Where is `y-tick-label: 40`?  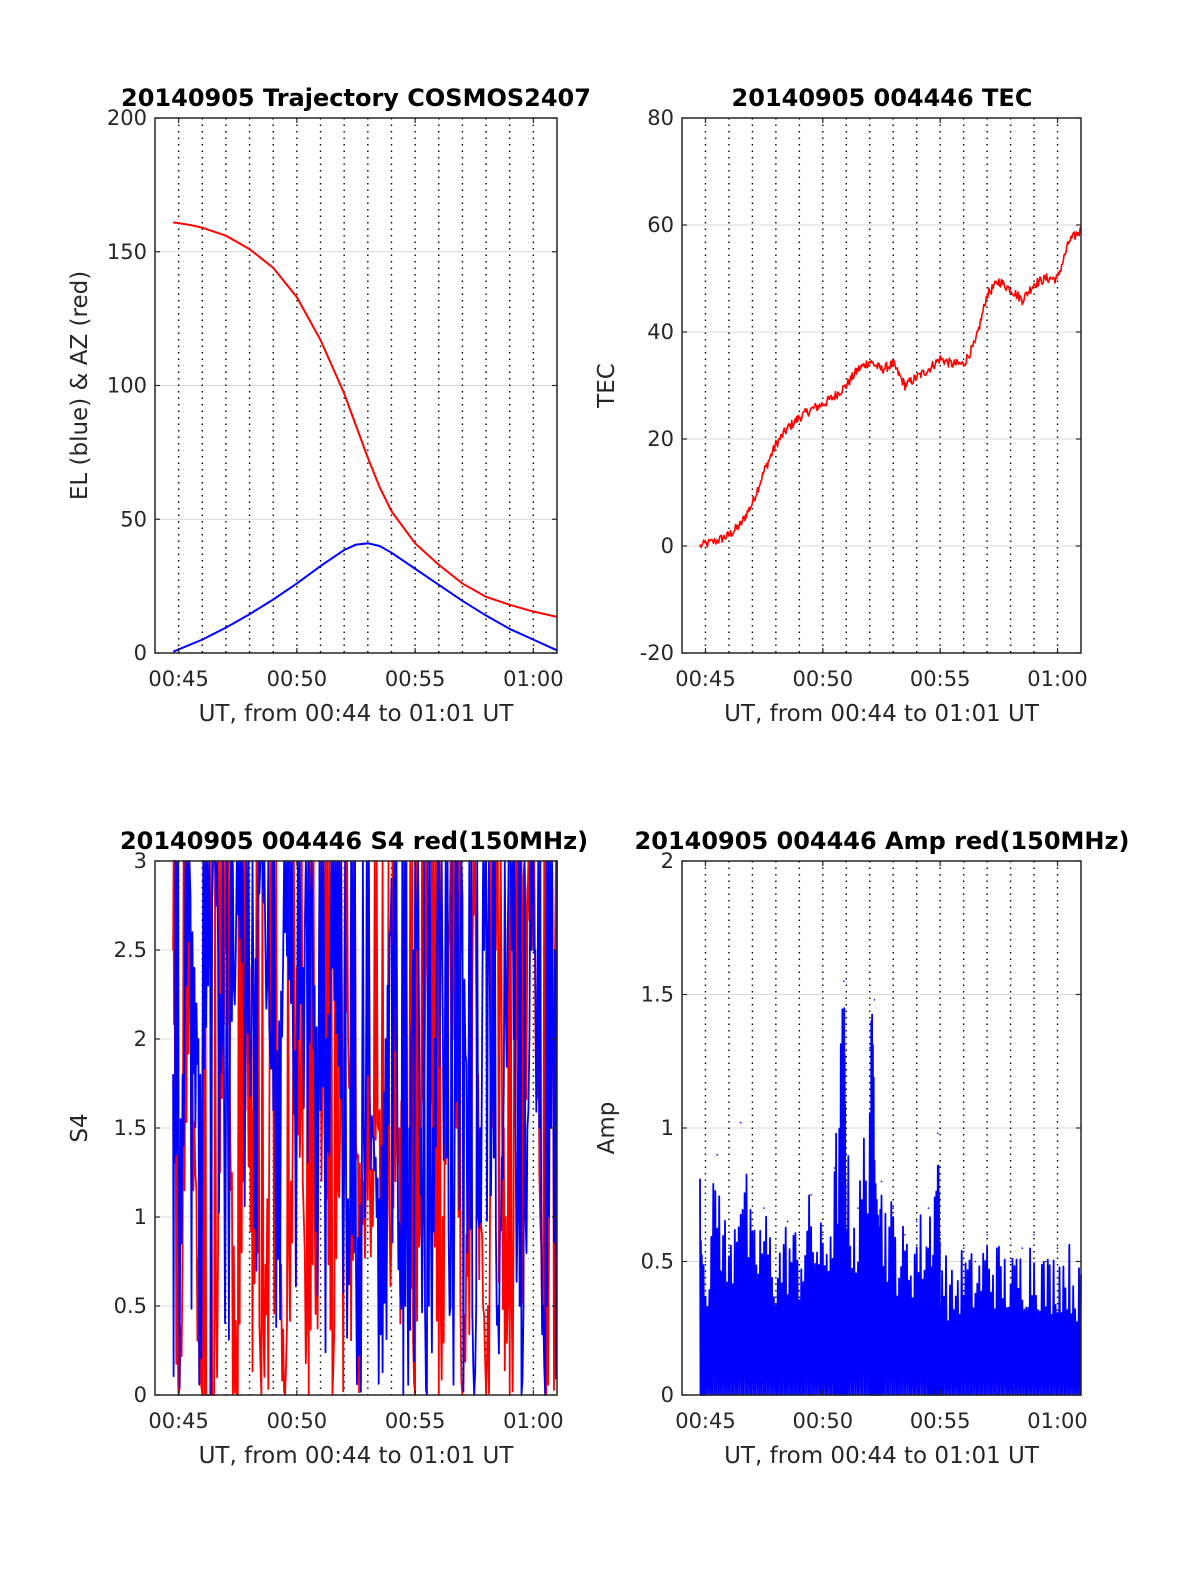
y-tick-label: 40 is located at coordinates (660, 332).